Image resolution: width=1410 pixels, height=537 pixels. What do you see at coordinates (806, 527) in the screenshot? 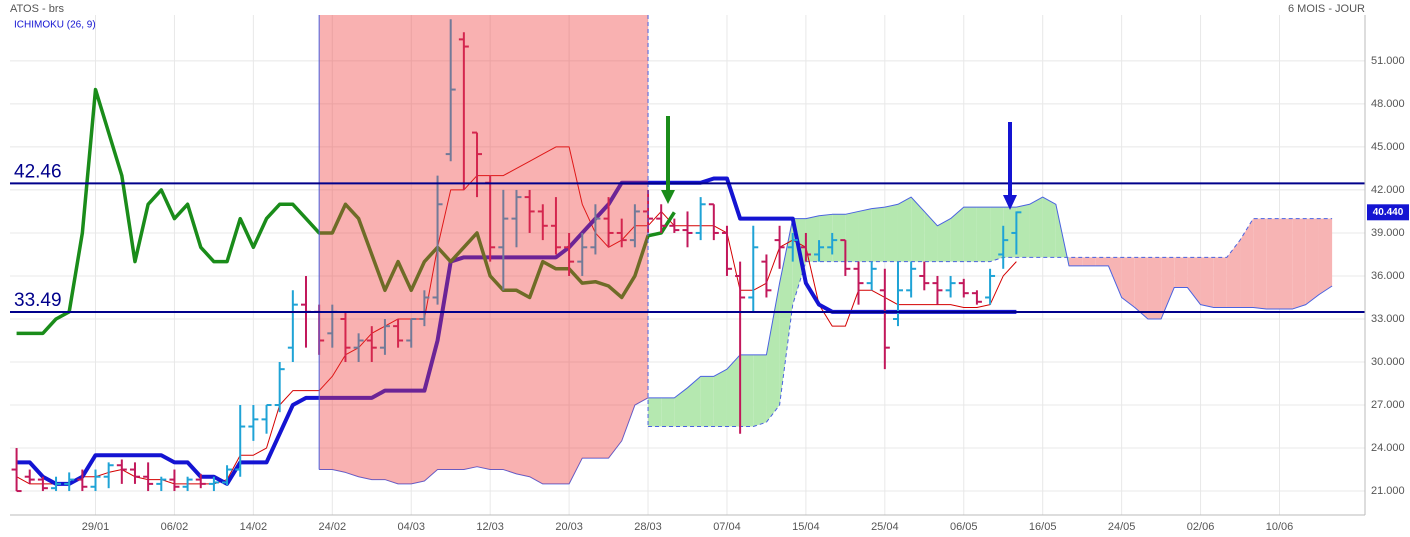
I see `x-tick-label: 15/04` at bounding box center [806, 527].